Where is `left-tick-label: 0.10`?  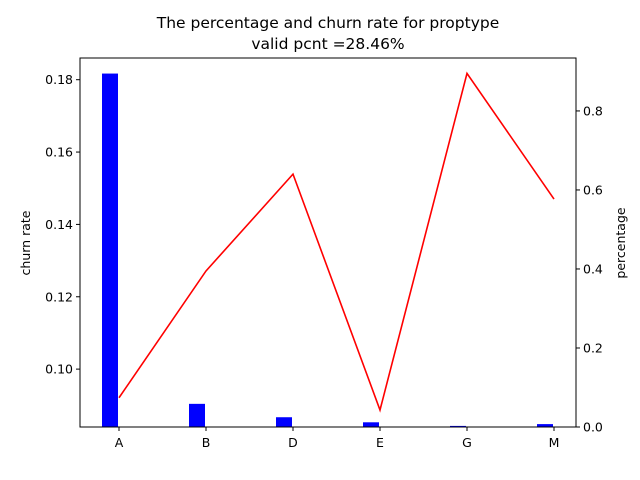
left-tick-label: 0.10 is located at coordinates (59, 369).